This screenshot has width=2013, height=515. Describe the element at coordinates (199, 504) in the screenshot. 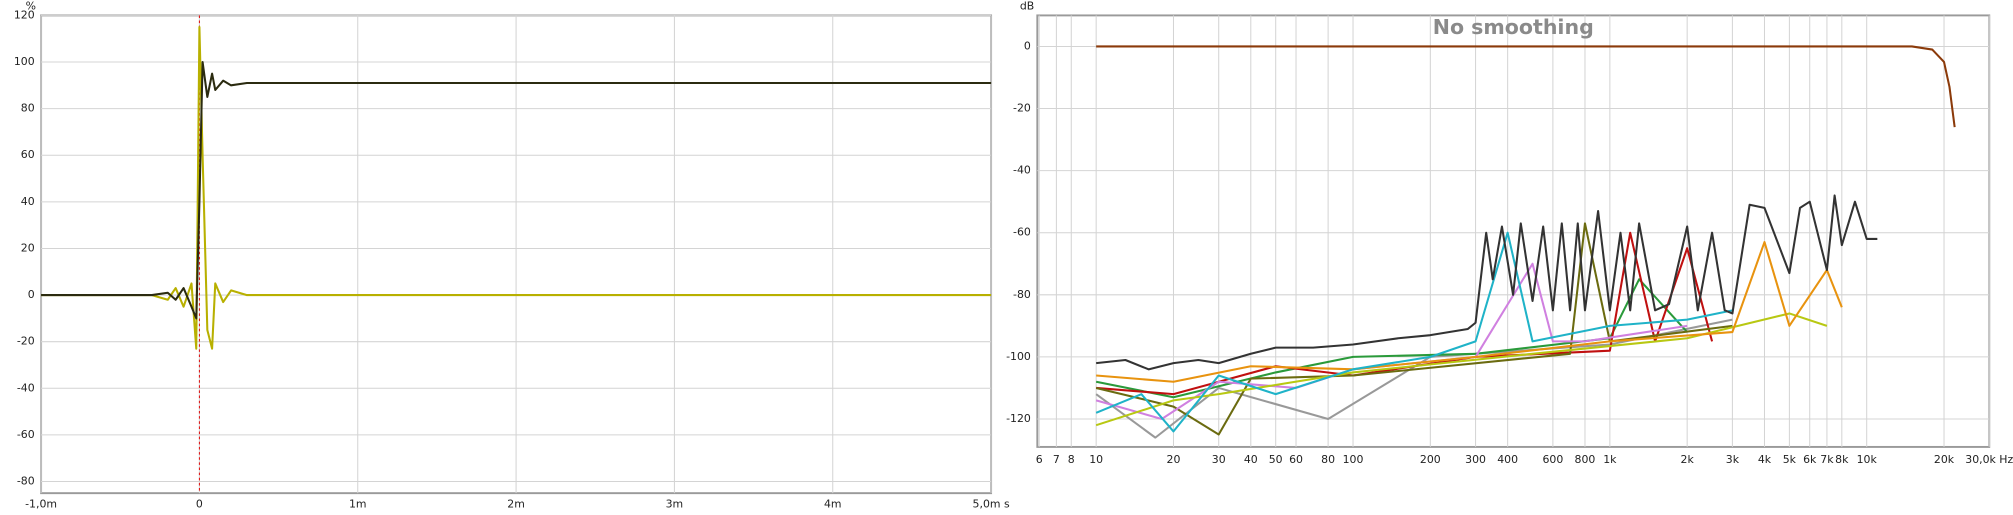

I see `x-tick-label: 0` at that location.